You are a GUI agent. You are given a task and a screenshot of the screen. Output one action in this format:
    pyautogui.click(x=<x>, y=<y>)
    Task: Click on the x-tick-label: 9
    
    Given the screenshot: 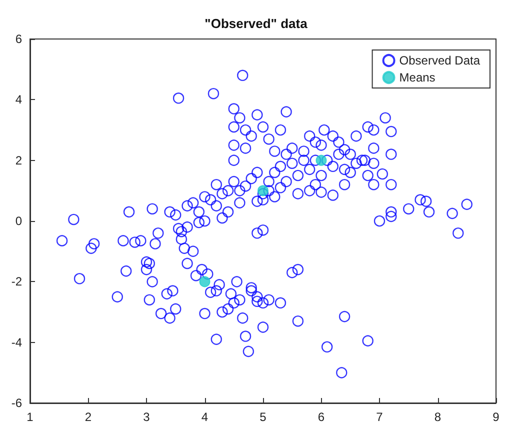 What is the action you would take?
    pyautogui.click(x=496, y=417)
    